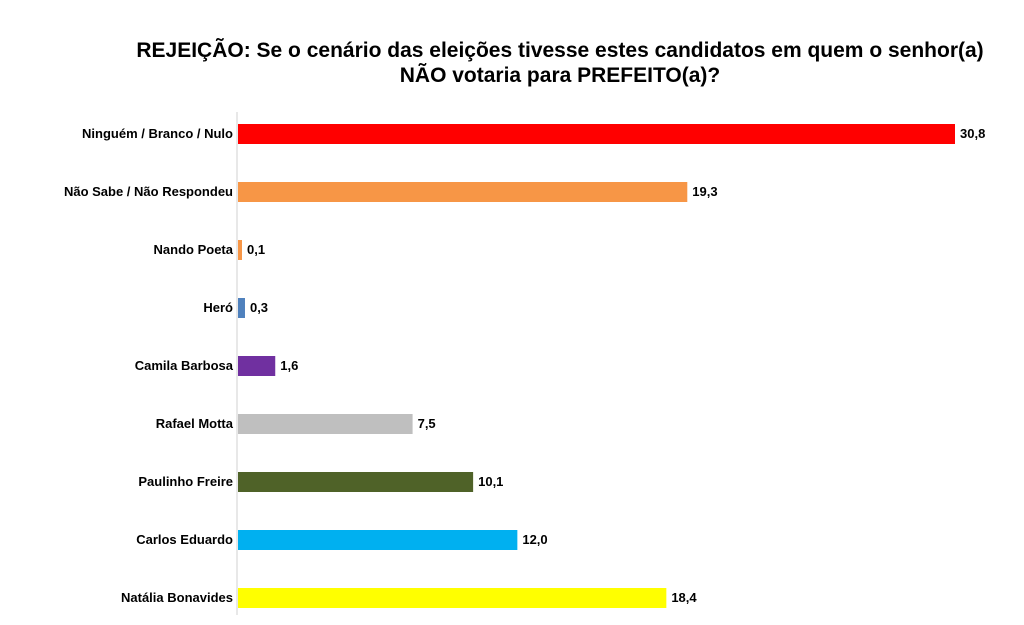 This screenshot has height=625, width=1024. What do you see at coordinates (177, 597) in the screenshot?
I see `category-label: Natália Bonavides` at bounding box center [177, 597].